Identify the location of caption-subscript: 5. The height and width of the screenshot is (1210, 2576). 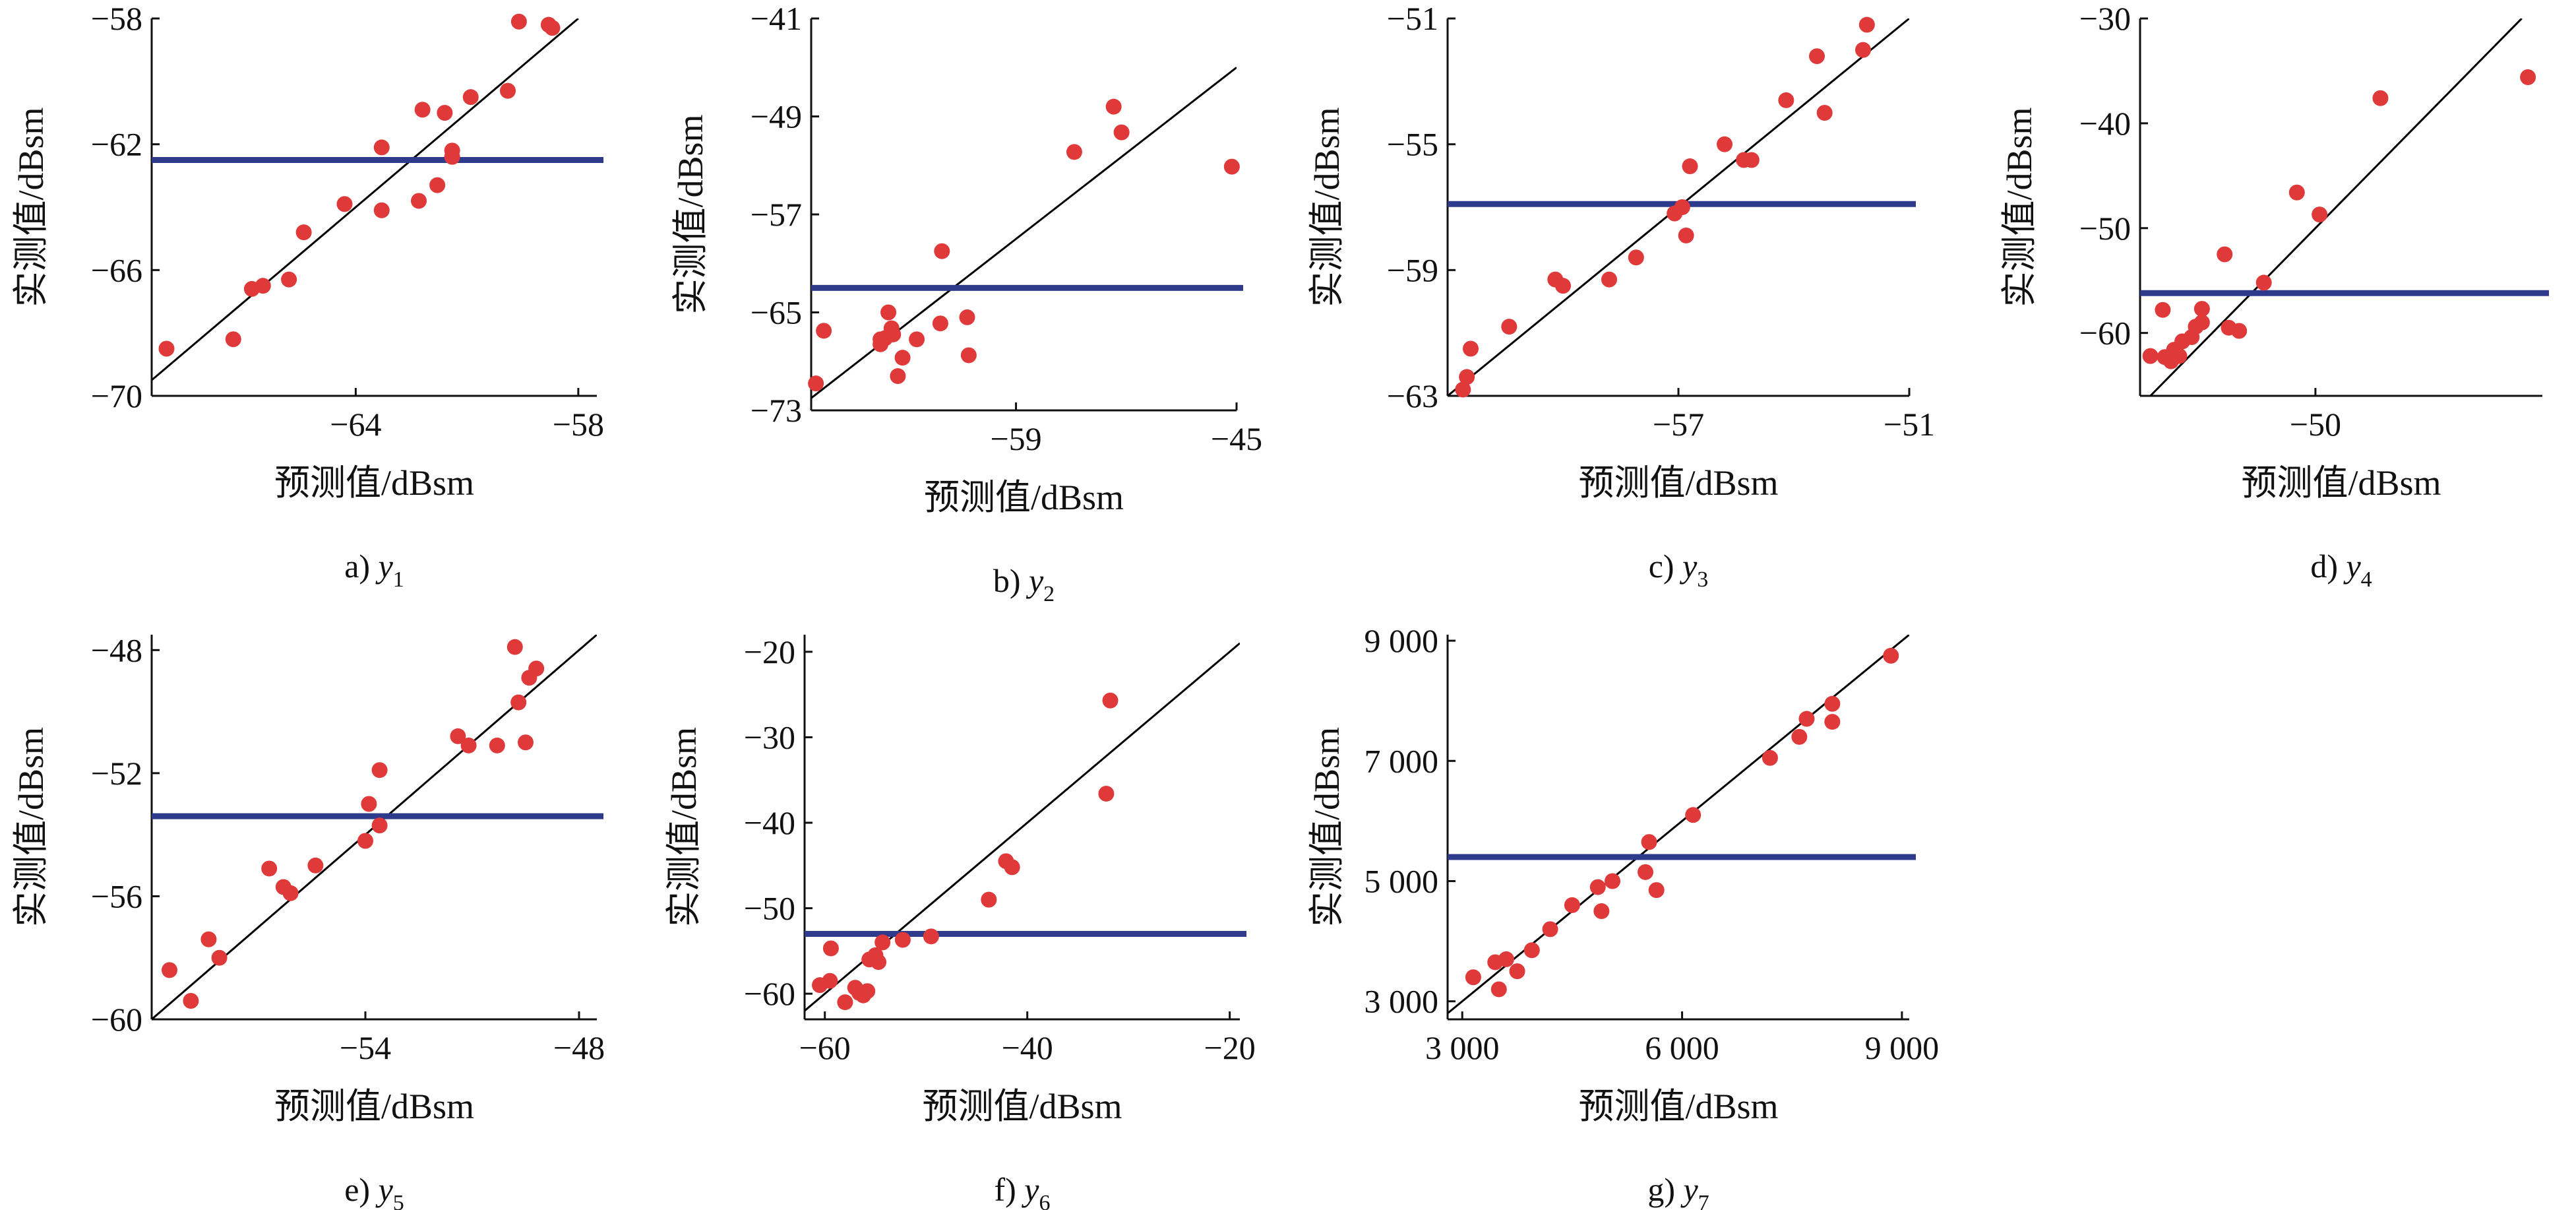
(398, 1200).